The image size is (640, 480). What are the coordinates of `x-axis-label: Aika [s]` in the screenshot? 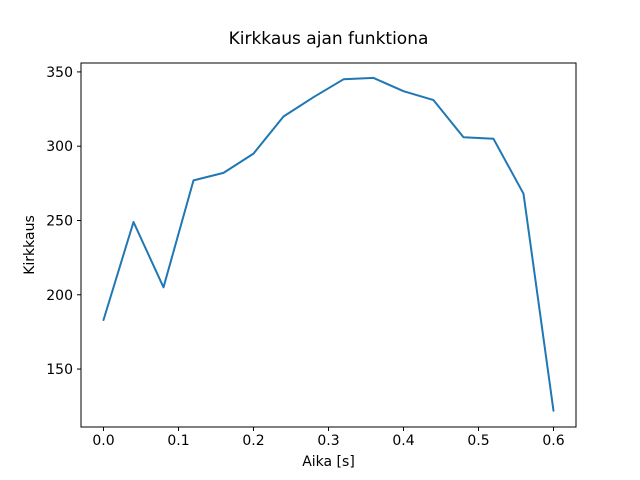 It's located at (328, 462).